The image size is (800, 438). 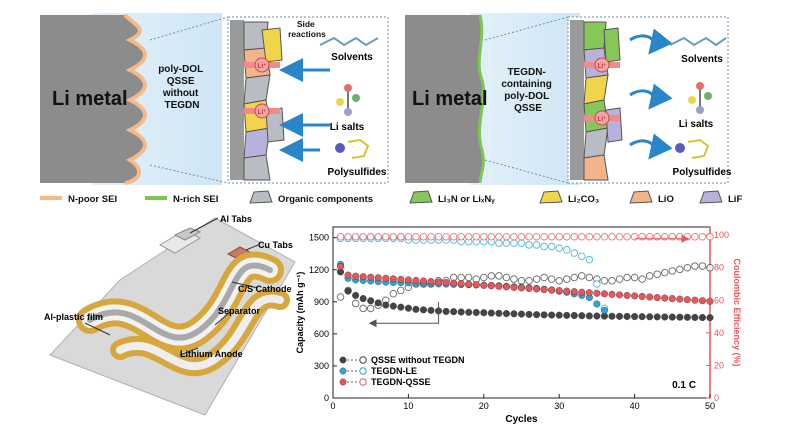 What do you see at coordinates (716, 398) in the screenshot?
I see `y2-tick-label: 0` at bounding box center [716, 398].